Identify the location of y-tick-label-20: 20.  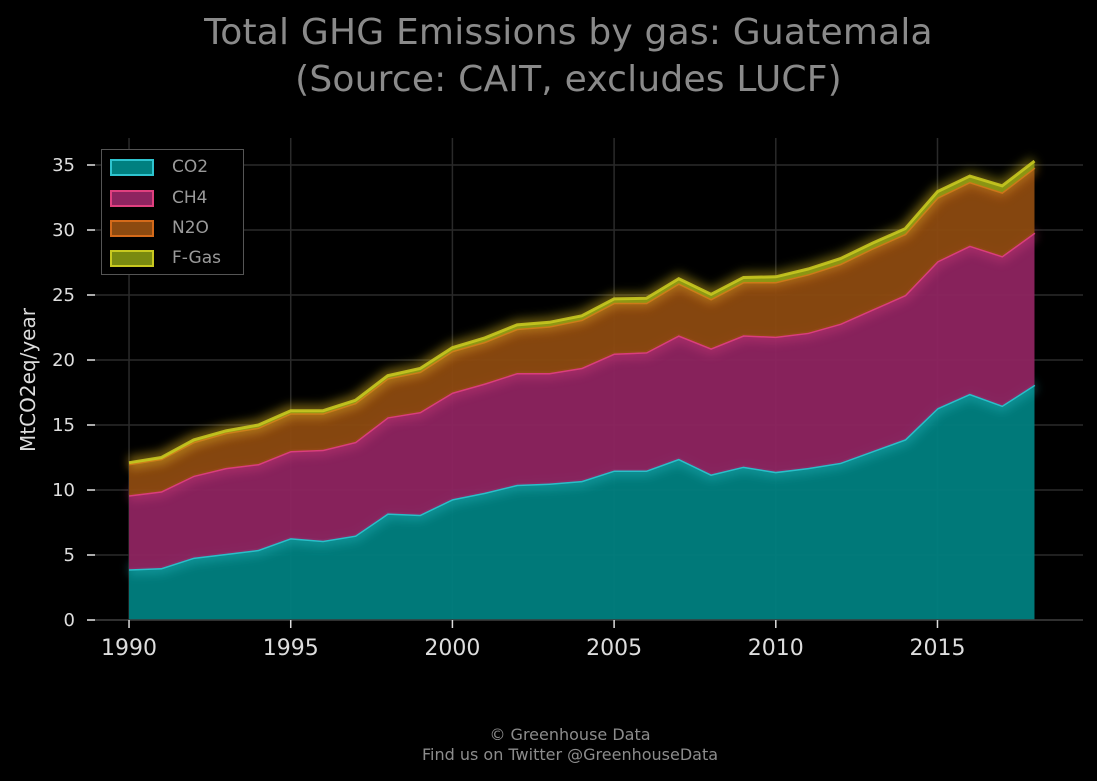
(63, 360).